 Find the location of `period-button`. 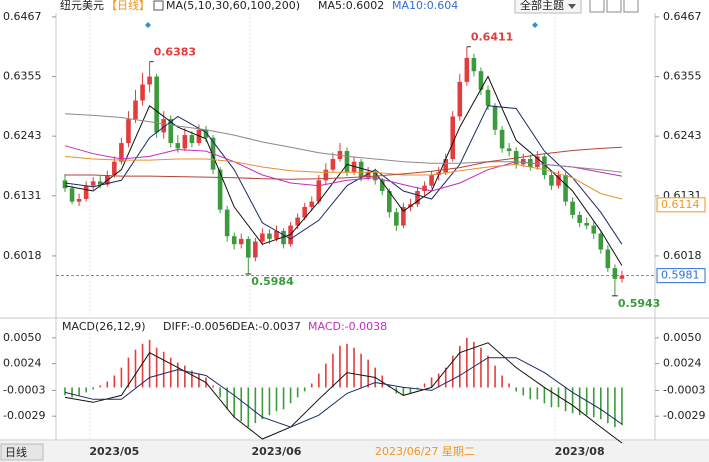

period-button is located at coordinates (22, 452).